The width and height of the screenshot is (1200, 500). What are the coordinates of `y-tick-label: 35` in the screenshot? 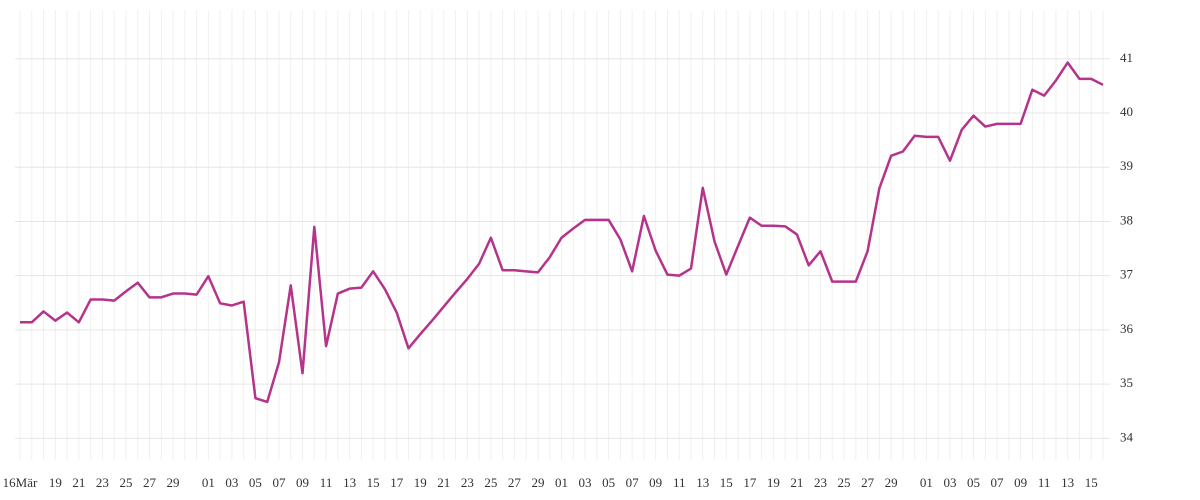 It's located at (1126, 382).